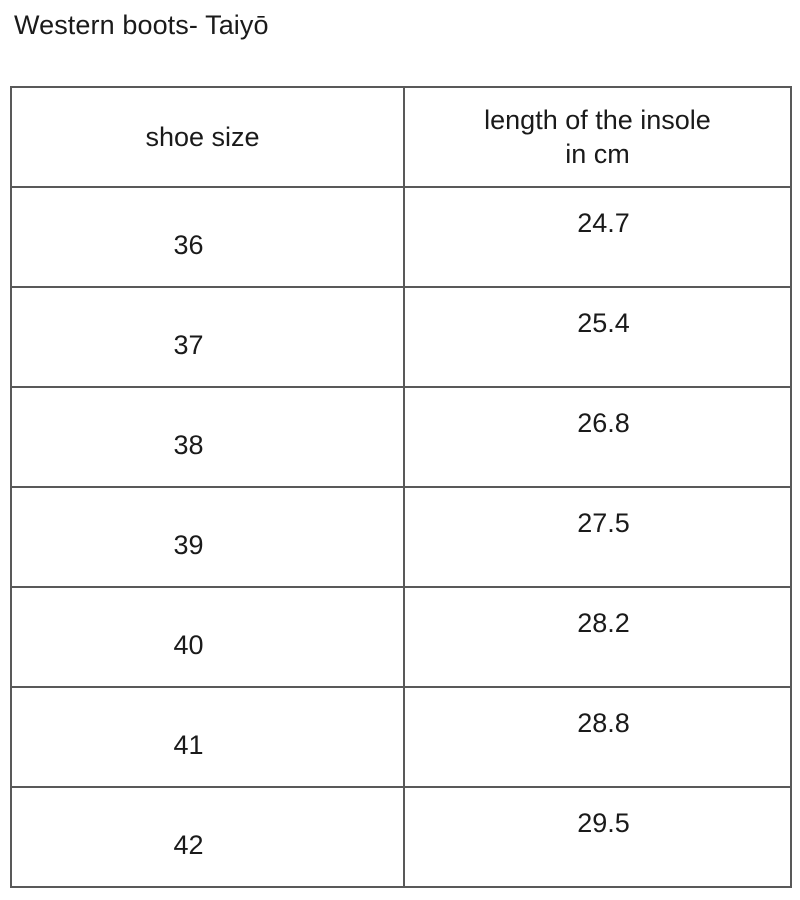 The height and width of the screenshot is (900, 800). I want to click on column-header-insole-length-line2: in cm, so click(597, 154).